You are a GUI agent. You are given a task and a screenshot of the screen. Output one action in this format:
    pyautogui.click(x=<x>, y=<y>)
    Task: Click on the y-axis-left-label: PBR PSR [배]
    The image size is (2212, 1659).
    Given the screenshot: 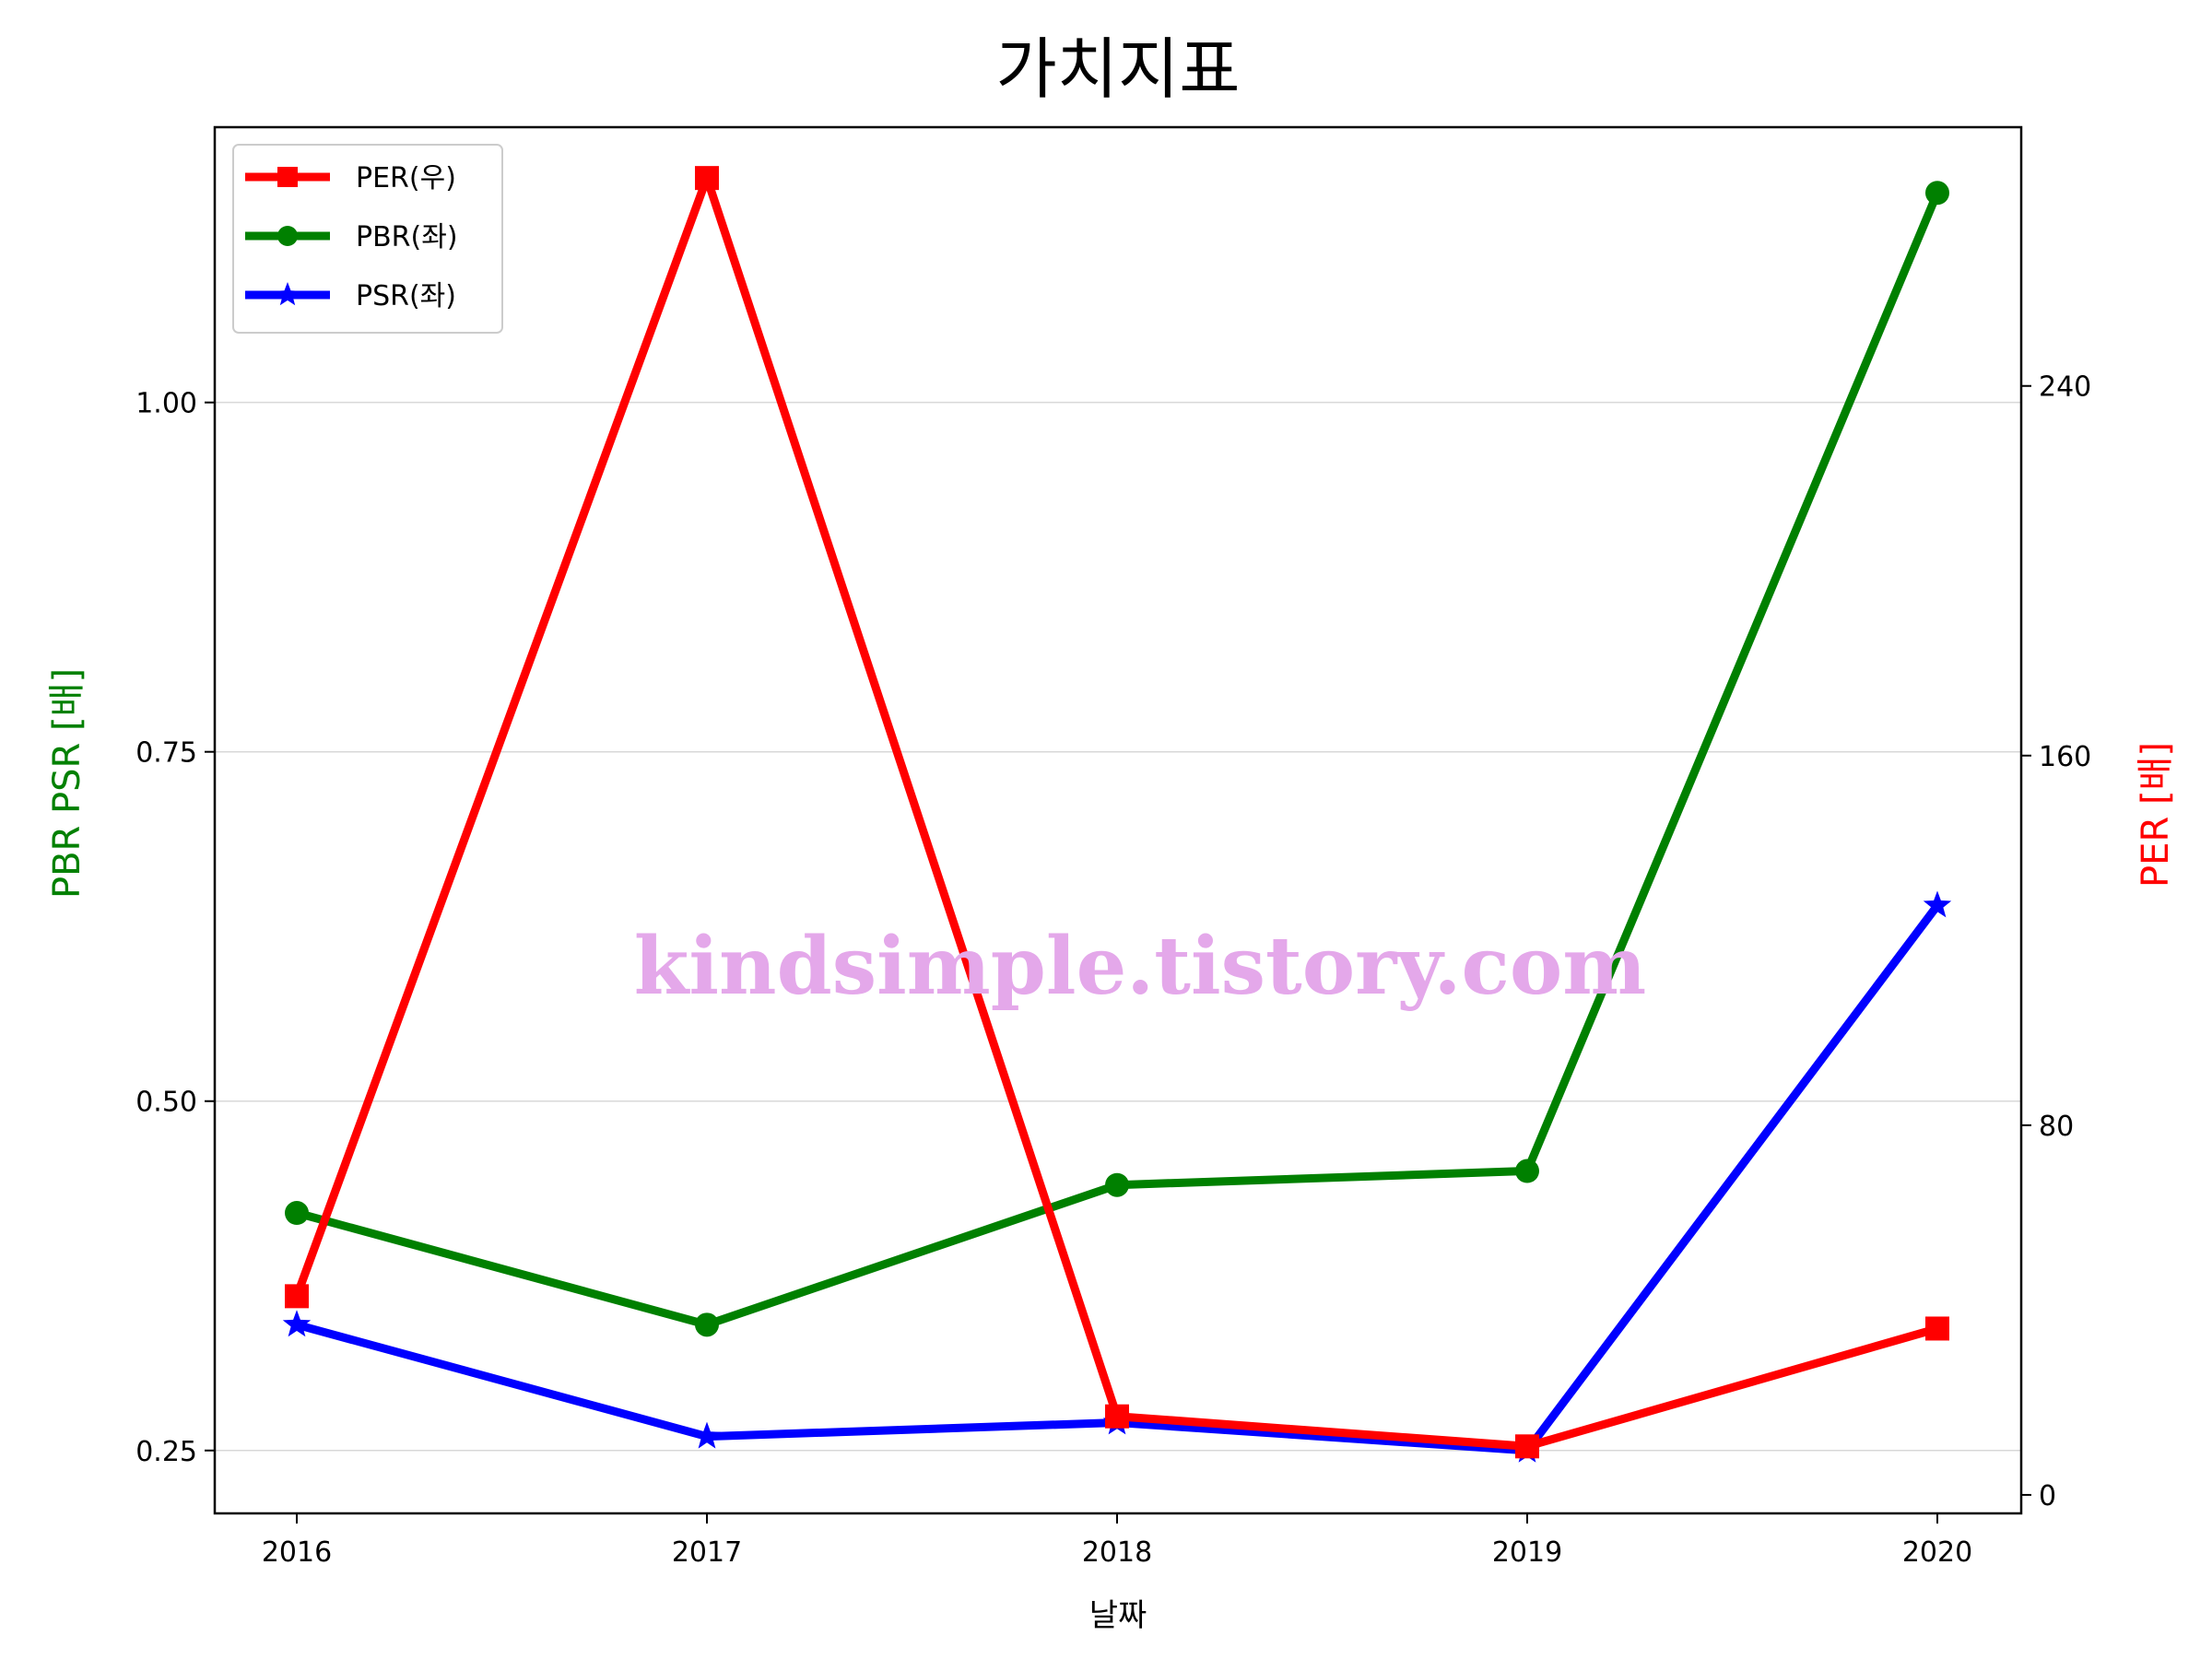 What is the action you would take?
    pyautogui.click(x=67, y=783)
    